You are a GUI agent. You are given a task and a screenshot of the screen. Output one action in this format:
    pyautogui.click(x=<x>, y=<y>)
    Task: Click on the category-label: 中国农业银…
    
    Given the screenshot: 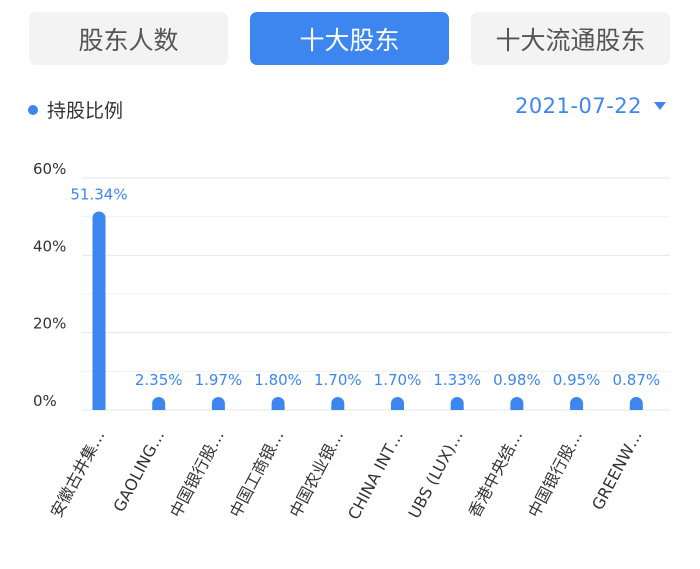 What is the action you would take?
    pyautogui.click(x=316, y=474)
    